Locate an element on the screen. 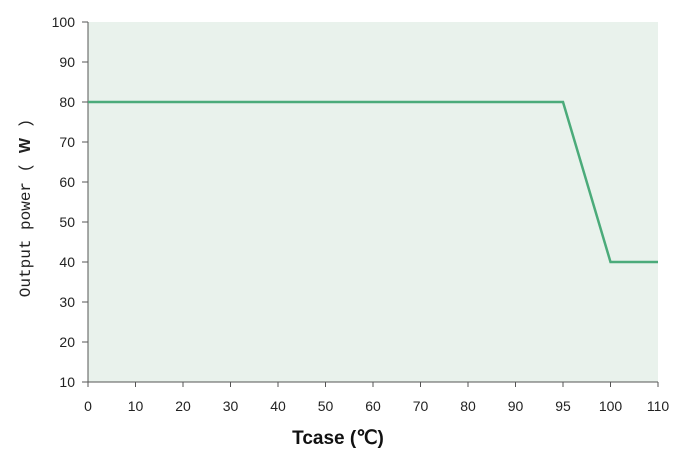 Image resolution: width=692 pixels, height=453 pixels. y-tick-label: 30 is located at coordinates (67, 302).